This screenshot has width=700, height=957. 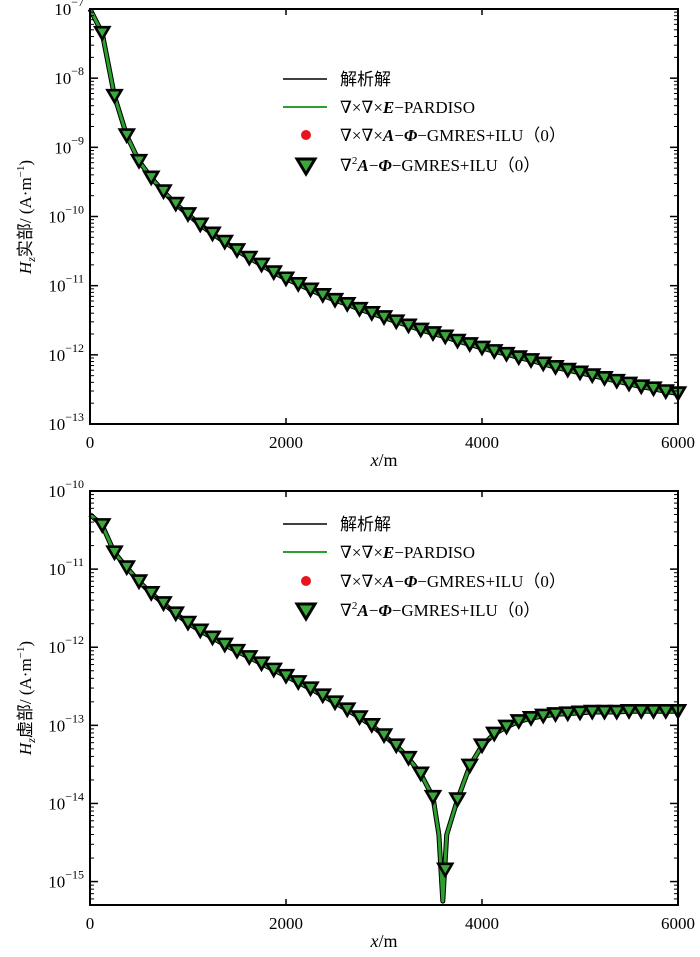 What do you see at coordinates (26, 217) in the screenshot?
I see `y-axis-label: Hz实部/ (A·m−1)` at bounding box center [26, 217].